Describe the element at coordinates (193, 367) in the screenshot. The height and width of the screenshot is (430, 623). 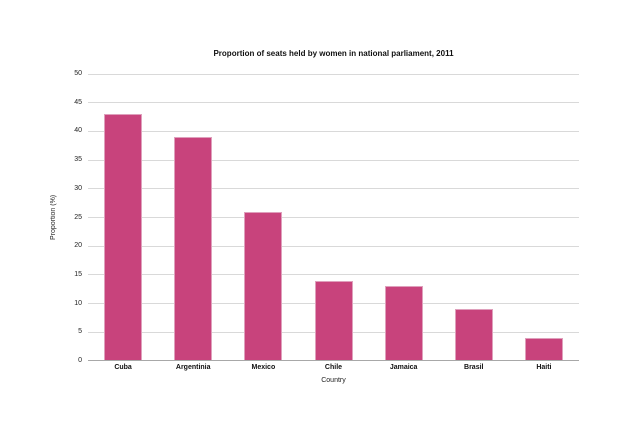
I see `x-tick-label-argentinia: Argentinia` at that location.